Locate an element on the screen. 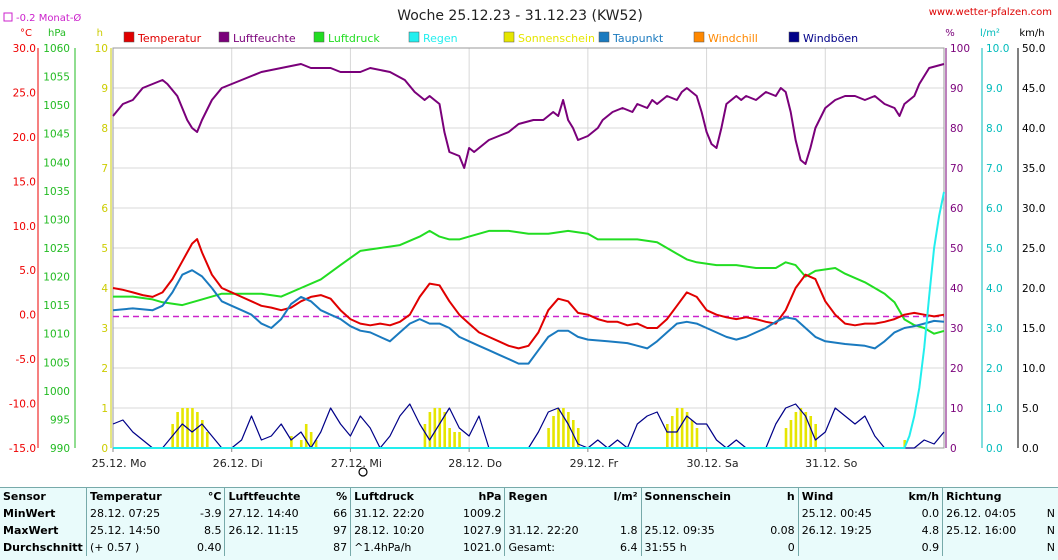 Image resolution: width=1058 pixels, height=560 pixels. stats-value: N is located at coordinates (1050, 530).